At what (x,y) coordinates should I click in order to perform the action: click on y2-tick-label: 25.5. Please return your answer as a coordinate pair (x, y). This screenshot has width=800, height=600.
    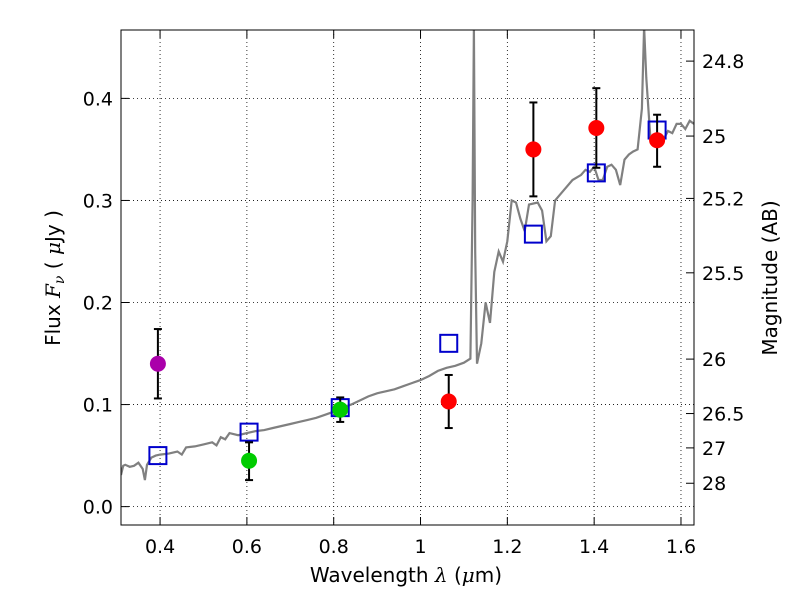
    Looking at the image, I should click on (723, 274).